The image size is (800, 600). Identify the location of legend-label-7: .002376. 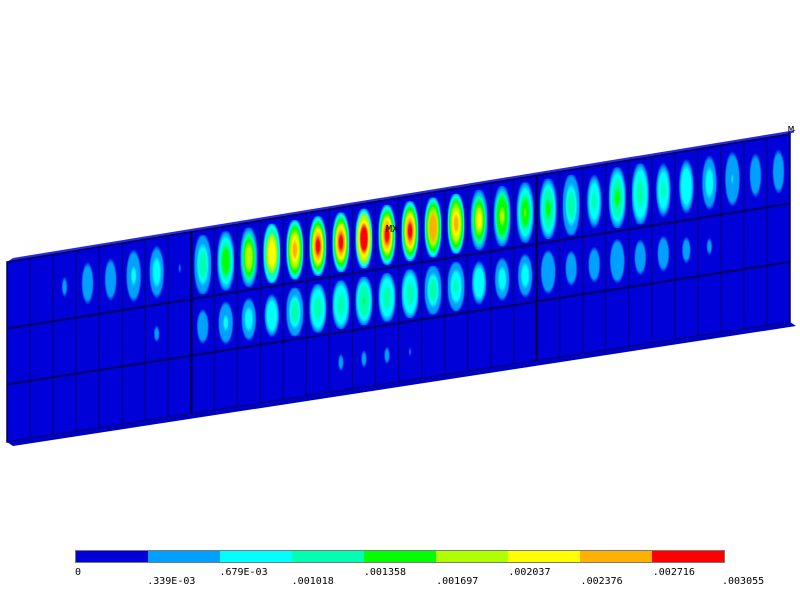
(601, 581).